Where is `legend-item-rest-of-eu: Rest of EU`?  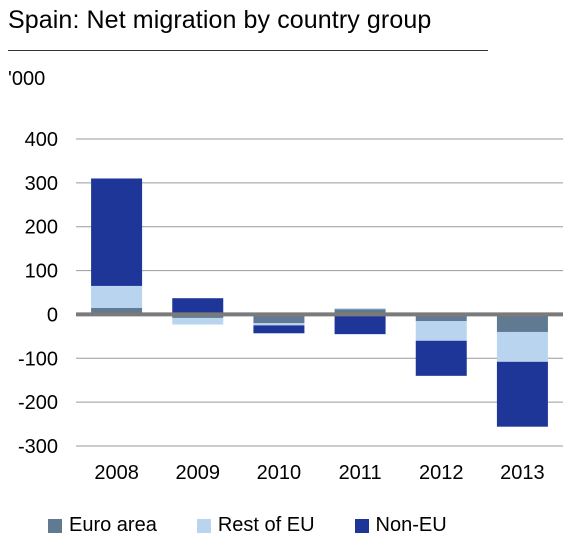
legend-item-rest-of-eu: Rest of EU is located at coordinates (255, 525).